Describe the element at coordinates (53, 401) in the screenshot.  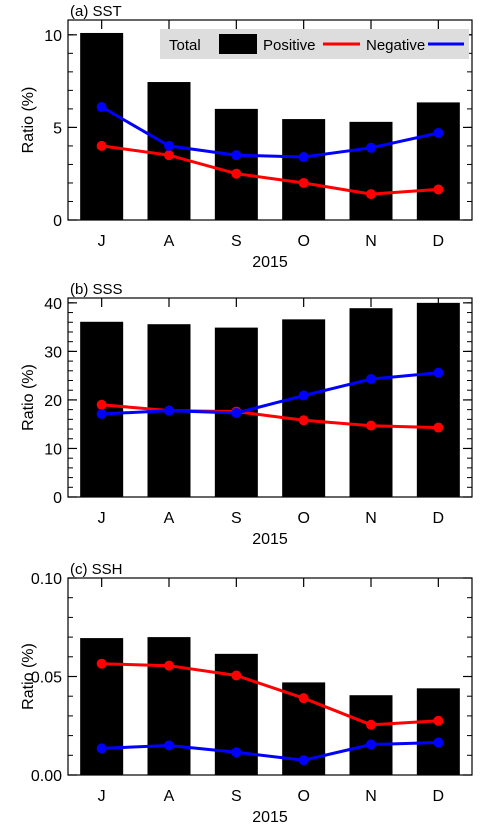
I see `y-tick-label: 20` at that location.